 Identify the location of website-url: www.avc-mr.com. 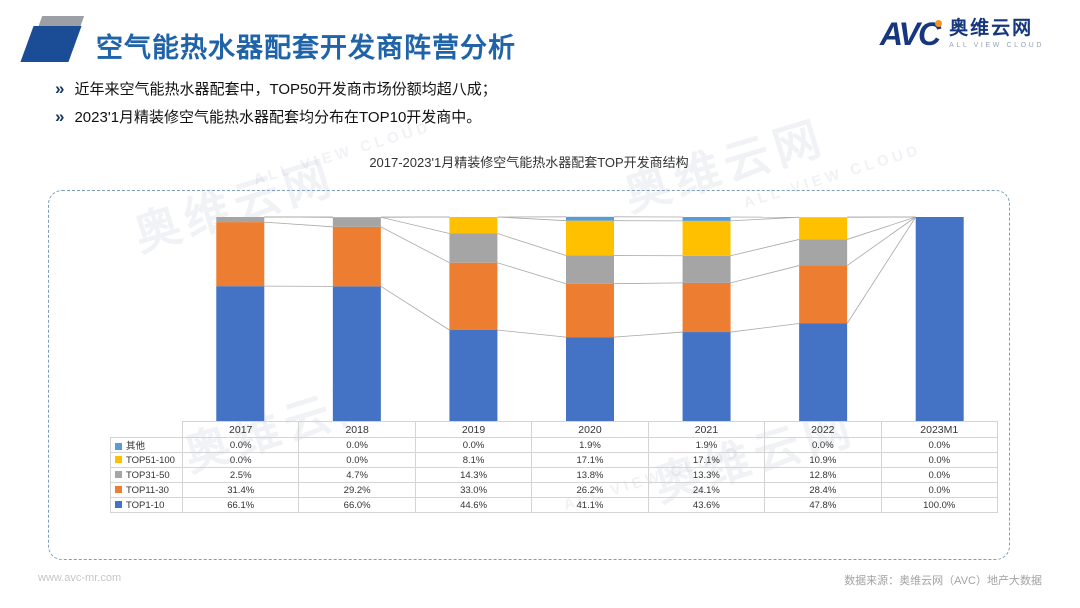
(80, 578).